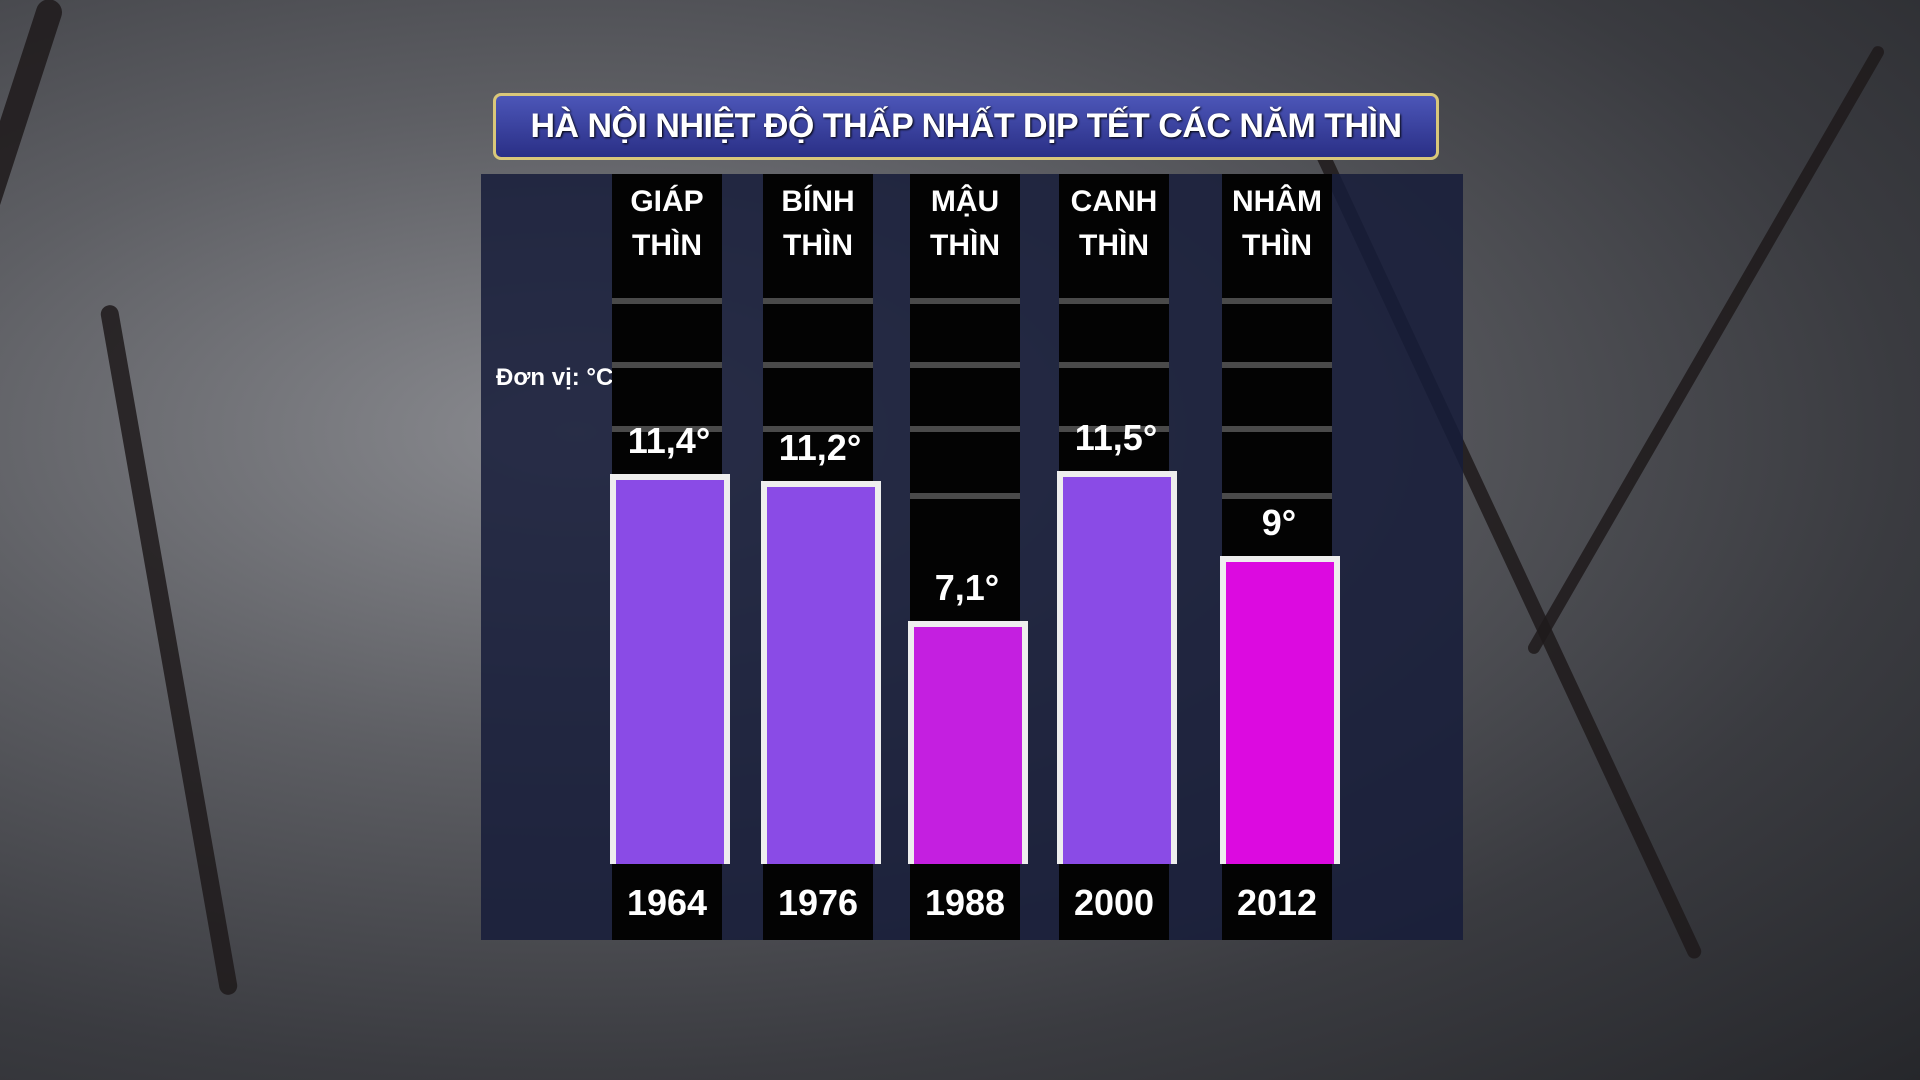 This screenshot has height=1080, width=1920. What do you see at coordinates (1277, 201) in the screenshot?
I see `category-name-line: NHÂM` at bounding box center [1277, 201].